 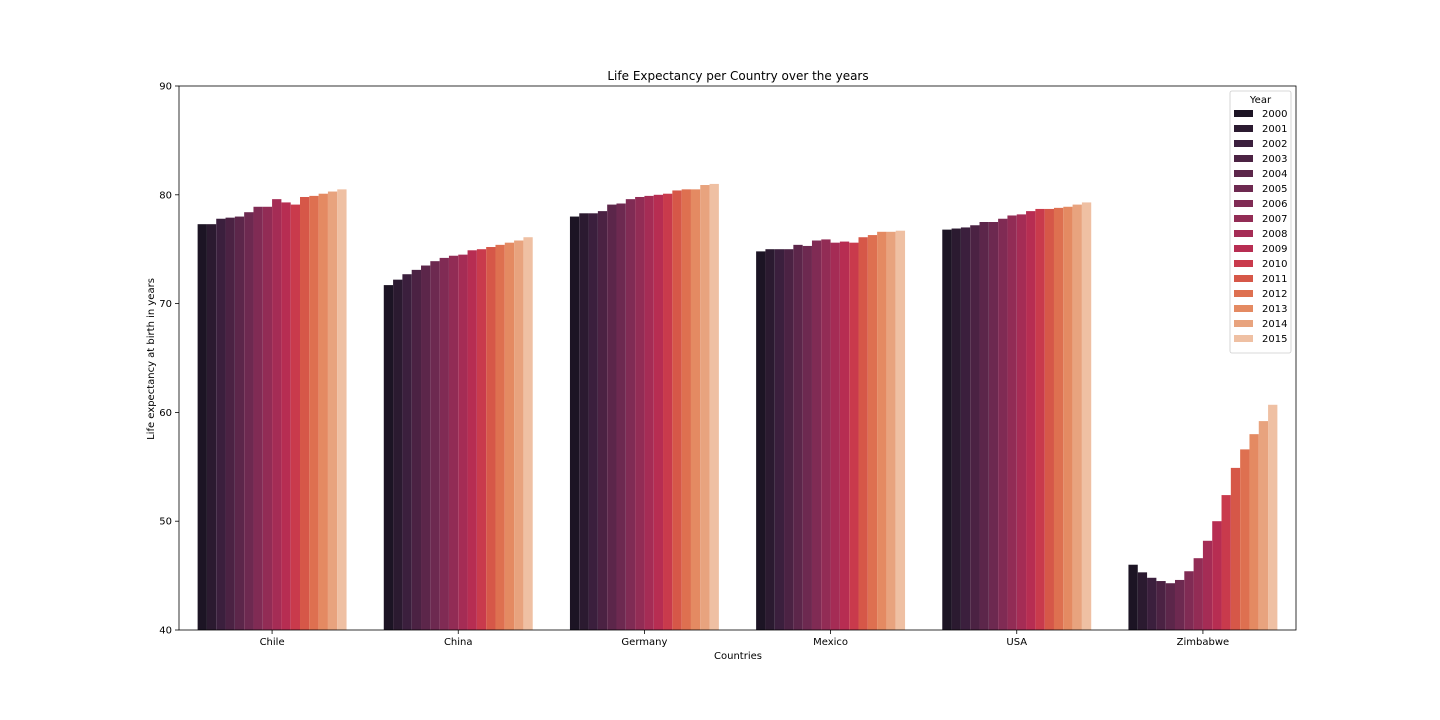 What do you see at coordinates (1198, 594) in the screenshot?
I see `bar-zimbabwe-2007` at bounding box center [1198, 594].